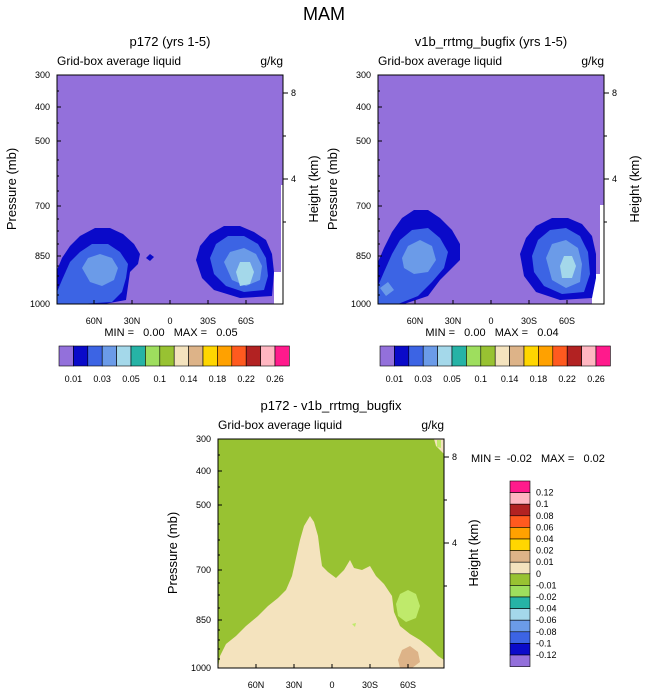  I want to click on colorbar-label: 0.26, so click(275, 379).